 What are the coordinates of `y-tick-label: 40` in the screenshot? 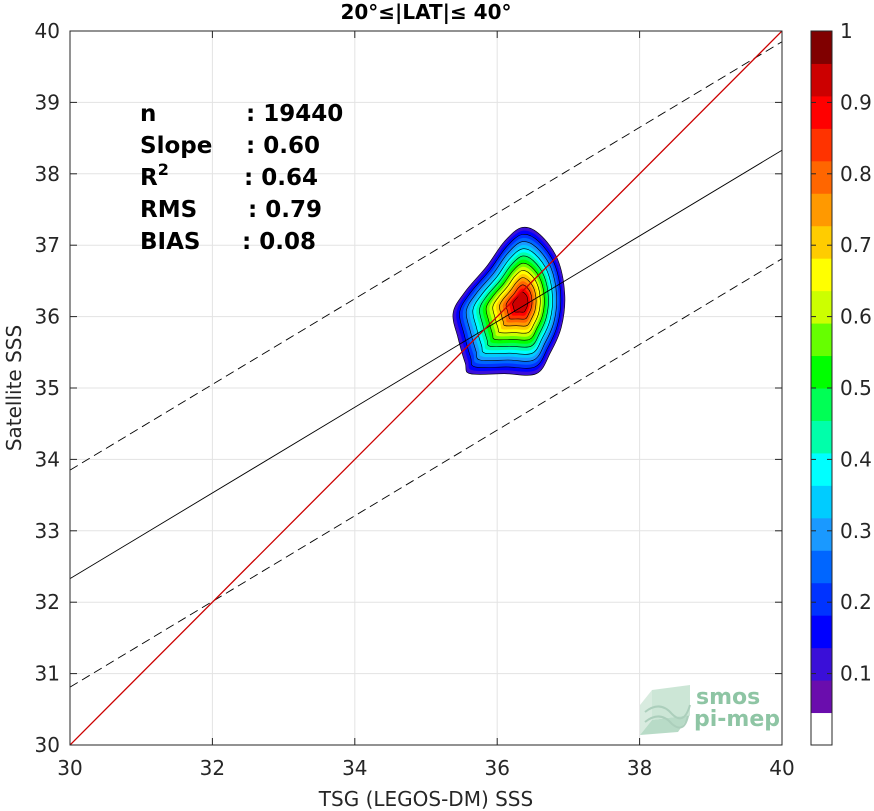 It's located at (47, 31).